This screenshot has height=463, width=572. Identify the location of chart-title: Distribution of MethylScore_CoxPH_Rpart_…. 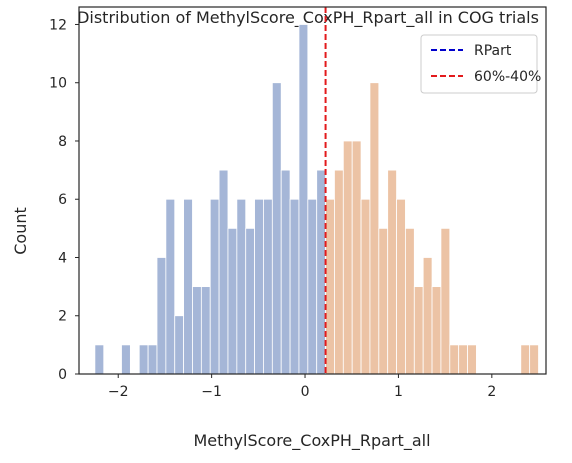
(308, 18).